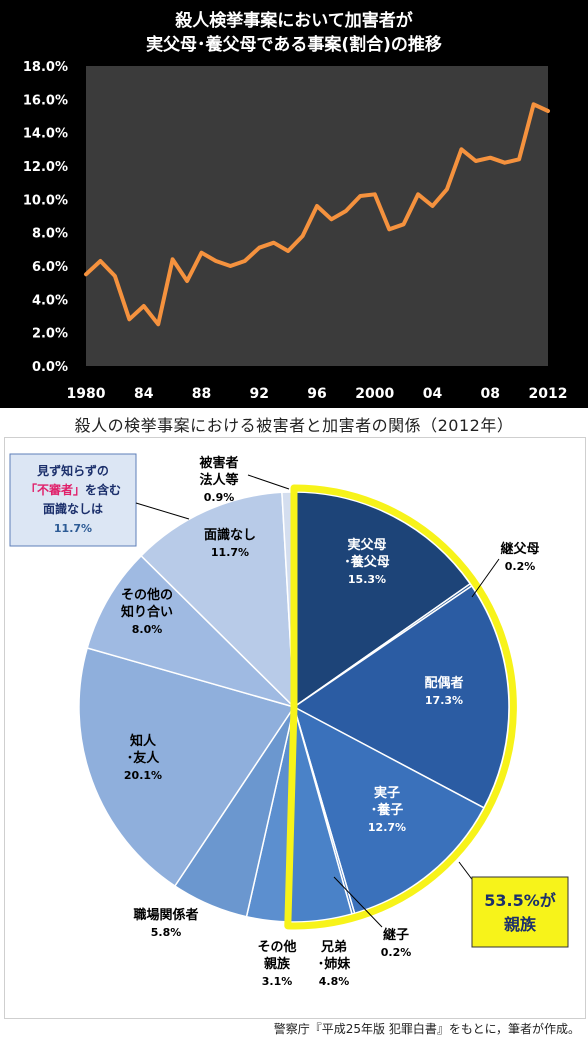 Image resolution: width=588 pixels, height=1040 pixels. I want to click on y-tick-label: 12.0%, so click(45, 167).